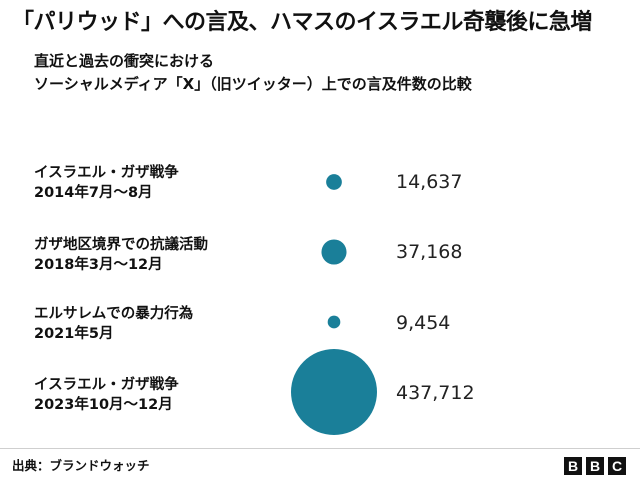  I want to click on row-period-2: 2018年3月～12月, so click(98, 265).